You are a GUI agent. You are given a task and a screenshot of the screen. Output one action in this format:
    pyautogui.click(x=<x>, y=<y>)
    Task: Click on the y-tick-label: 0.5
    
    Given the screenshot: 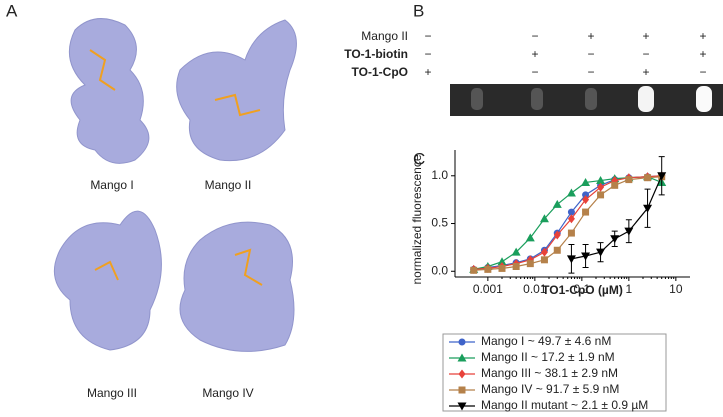 What is the action you would take?
    pyautogui.click(x=439, y=223)
    